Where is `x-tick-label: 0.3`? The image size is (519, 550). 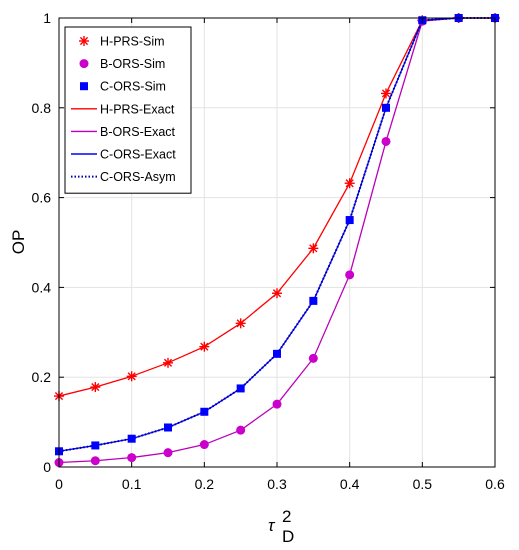 x-tick-label: 0.3 is located at coordinates (277, 484).